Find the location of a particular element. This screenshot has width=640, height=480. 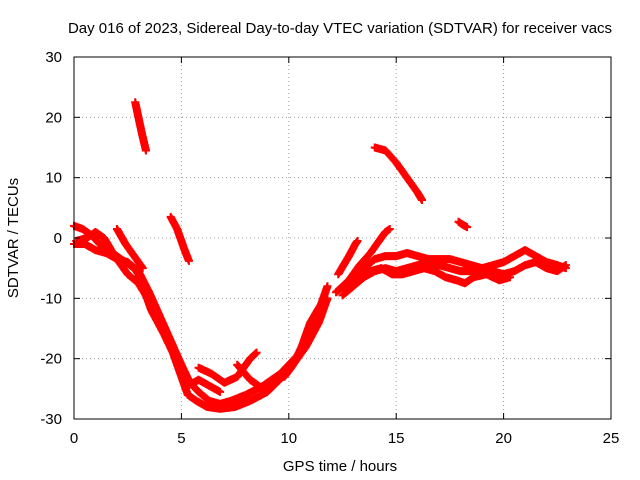

x-tick-label: 5 is located at coordinates (181, 438).